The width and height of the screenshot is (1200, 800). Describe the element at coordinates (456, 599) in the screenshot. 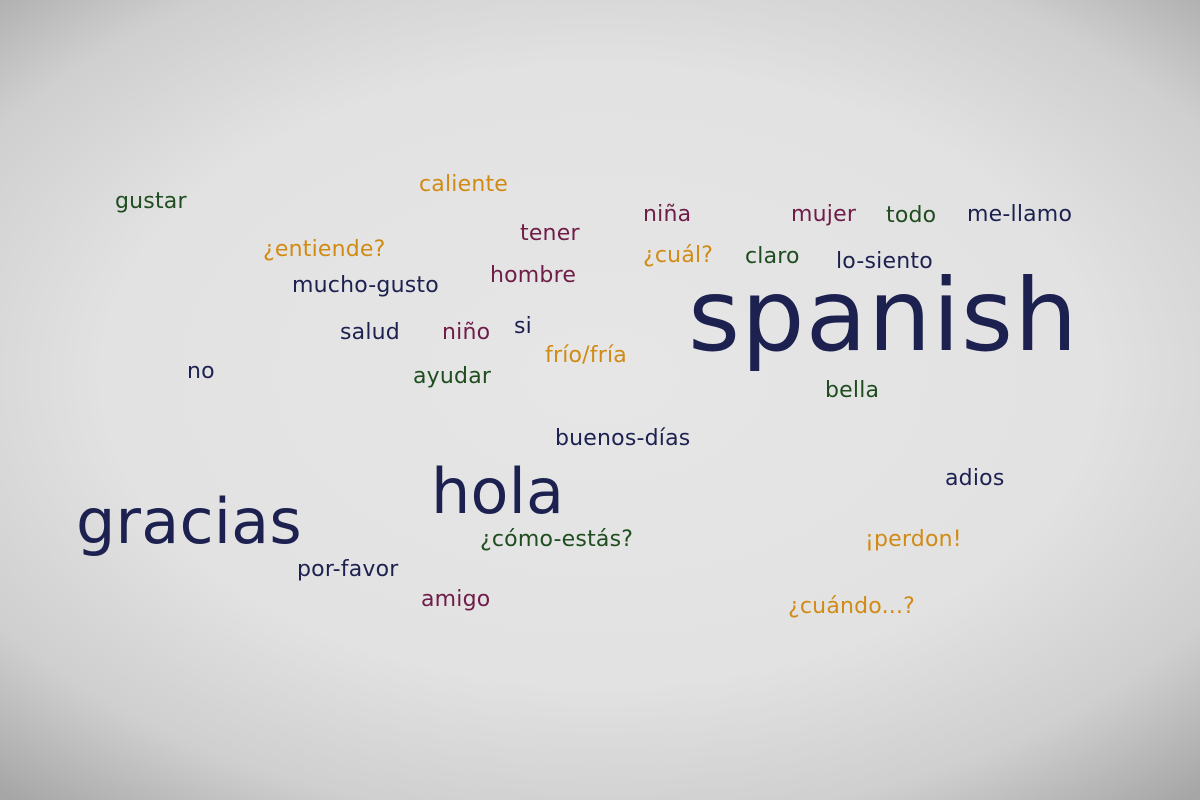

I see `word-amigo: amigo` at that location.